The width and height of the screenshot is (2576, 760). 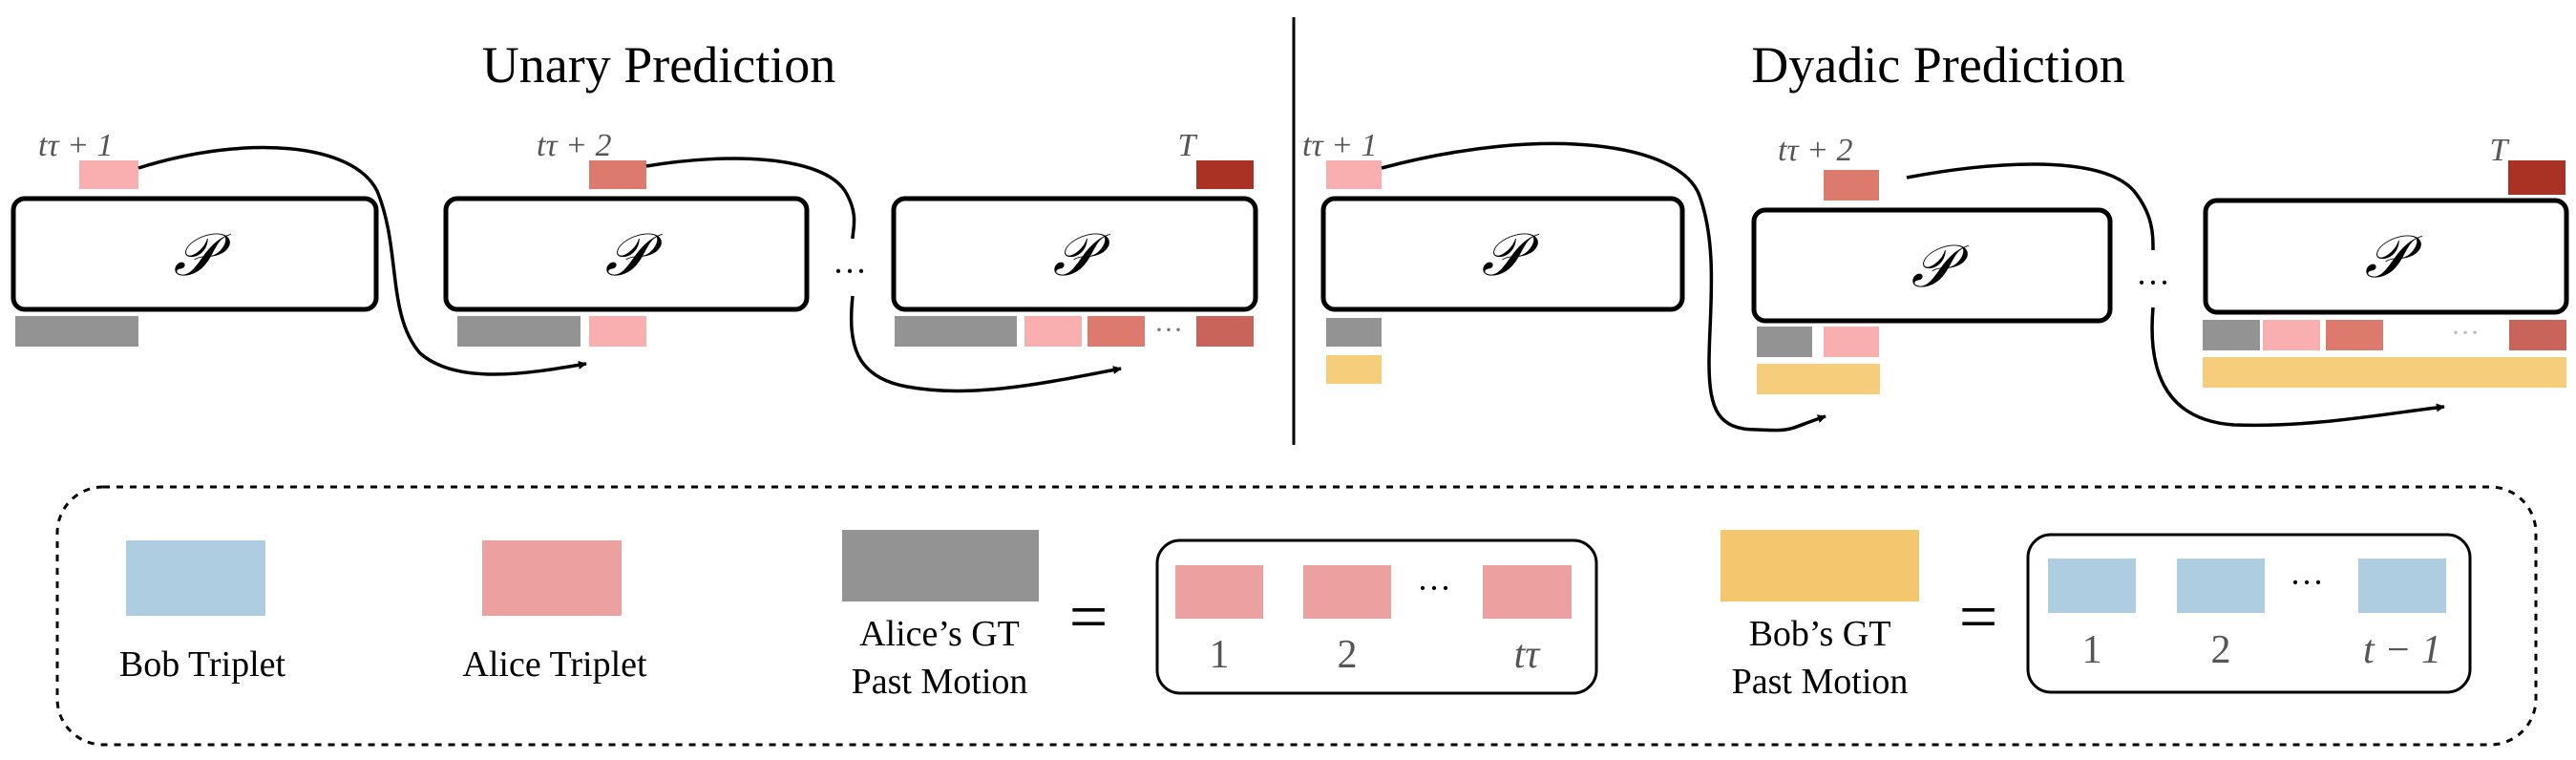 What do you see at coordinates (2249, 613) in the screenshot?
I see `bob-sequence-box` at bounding box center [2249, 613].